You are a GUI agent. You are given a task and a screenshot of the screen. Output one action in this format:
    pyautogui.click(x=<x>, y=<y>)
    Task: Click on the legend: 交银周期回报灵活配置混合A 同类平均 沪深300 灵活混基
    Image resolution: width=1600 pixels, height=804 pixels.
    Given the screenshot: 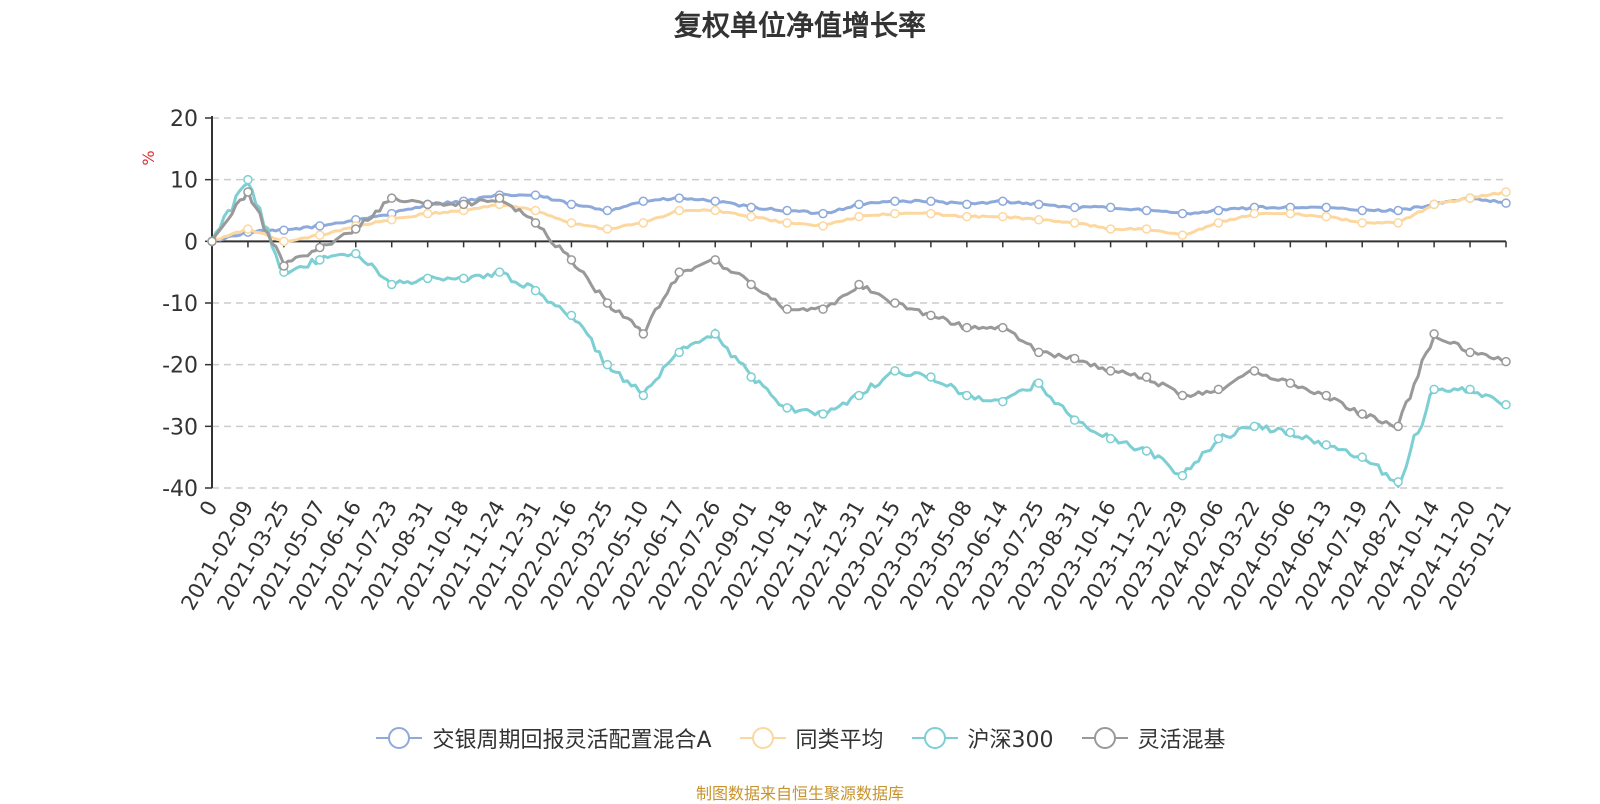 What is the action you would take?
    pyautogui.click(x=800, y=738)
    